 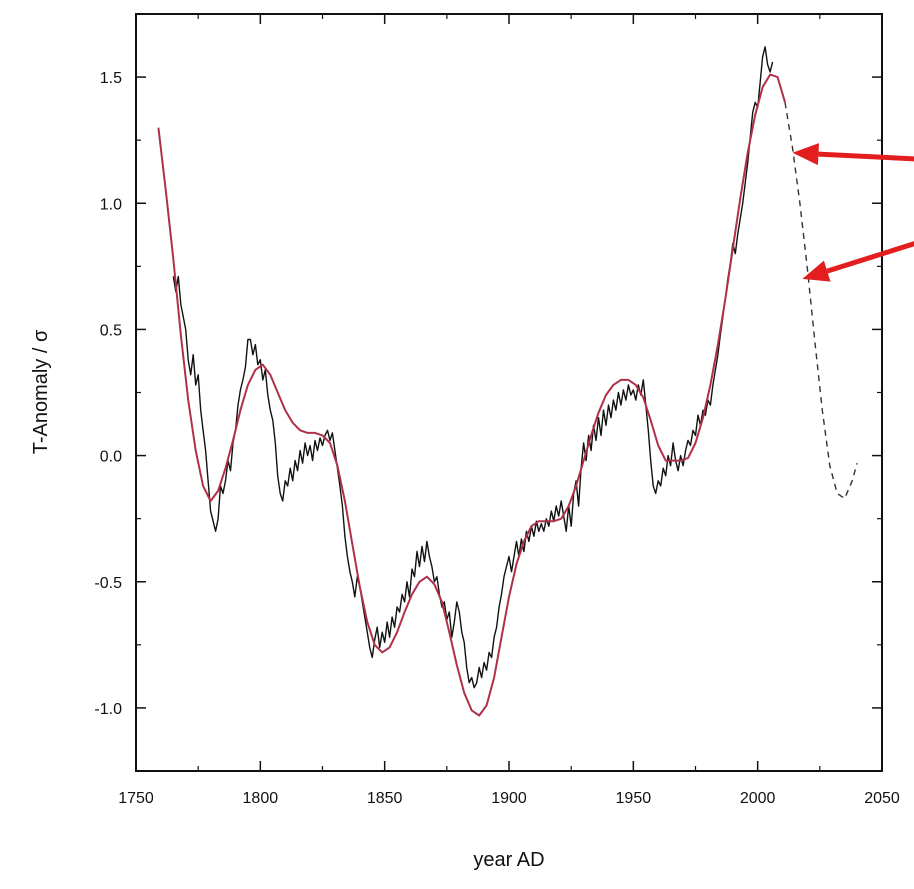 What do you see at coordinates (41, 391) in the screenshot?
I see `y-axis-title: T-Anomaly / σ` at bounding box center [41, 391].